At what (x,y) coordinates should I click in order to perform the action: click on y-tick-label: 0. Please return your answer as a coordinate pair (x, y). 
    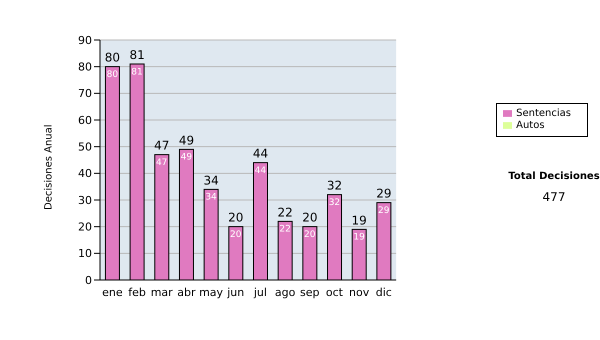
    Looking at the image, I should click on (88, 280).